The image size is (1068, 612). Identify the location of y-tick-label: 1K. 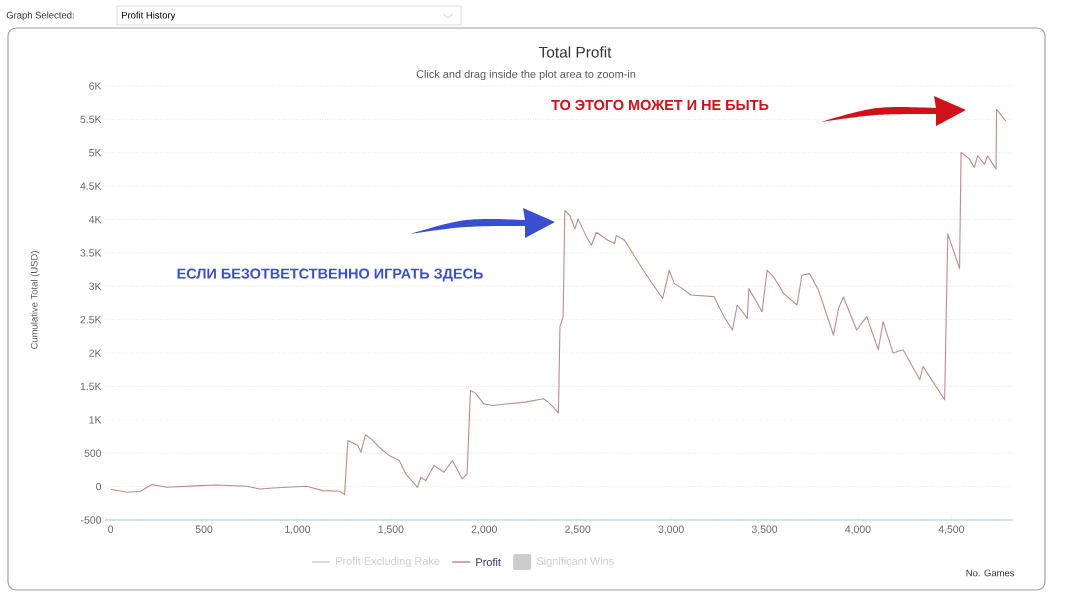
(95, 420).